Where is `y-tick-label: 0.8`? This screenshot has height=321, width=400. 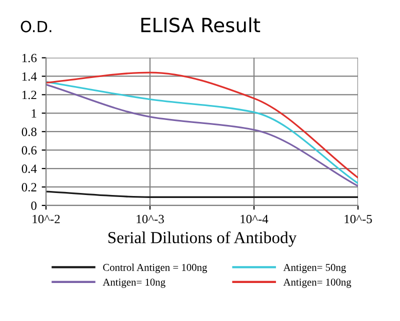
y-tick-label: 0.8 is located at coordinates (29, 132).